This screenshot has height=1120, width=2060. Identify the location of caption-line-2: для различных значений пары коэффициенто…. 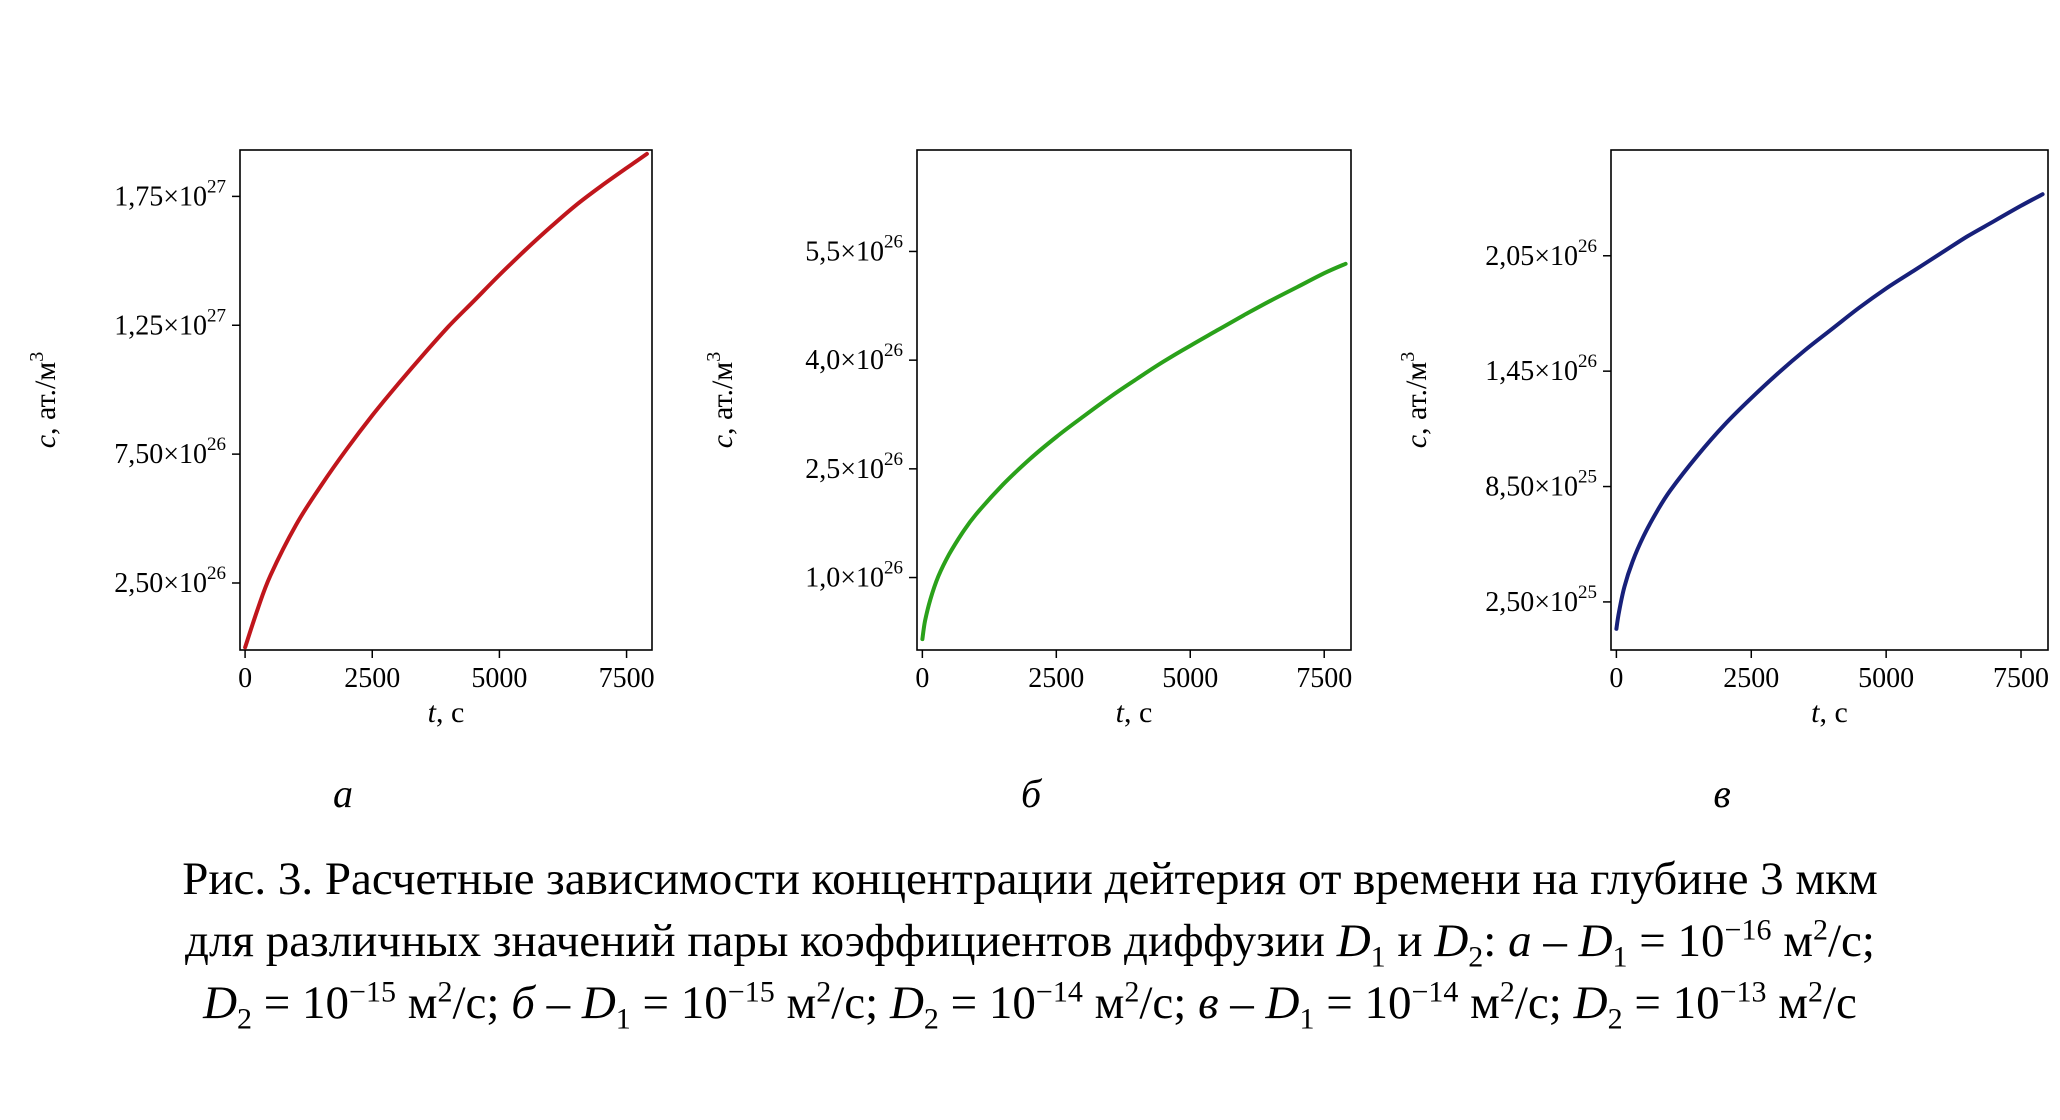
(1030, 943).